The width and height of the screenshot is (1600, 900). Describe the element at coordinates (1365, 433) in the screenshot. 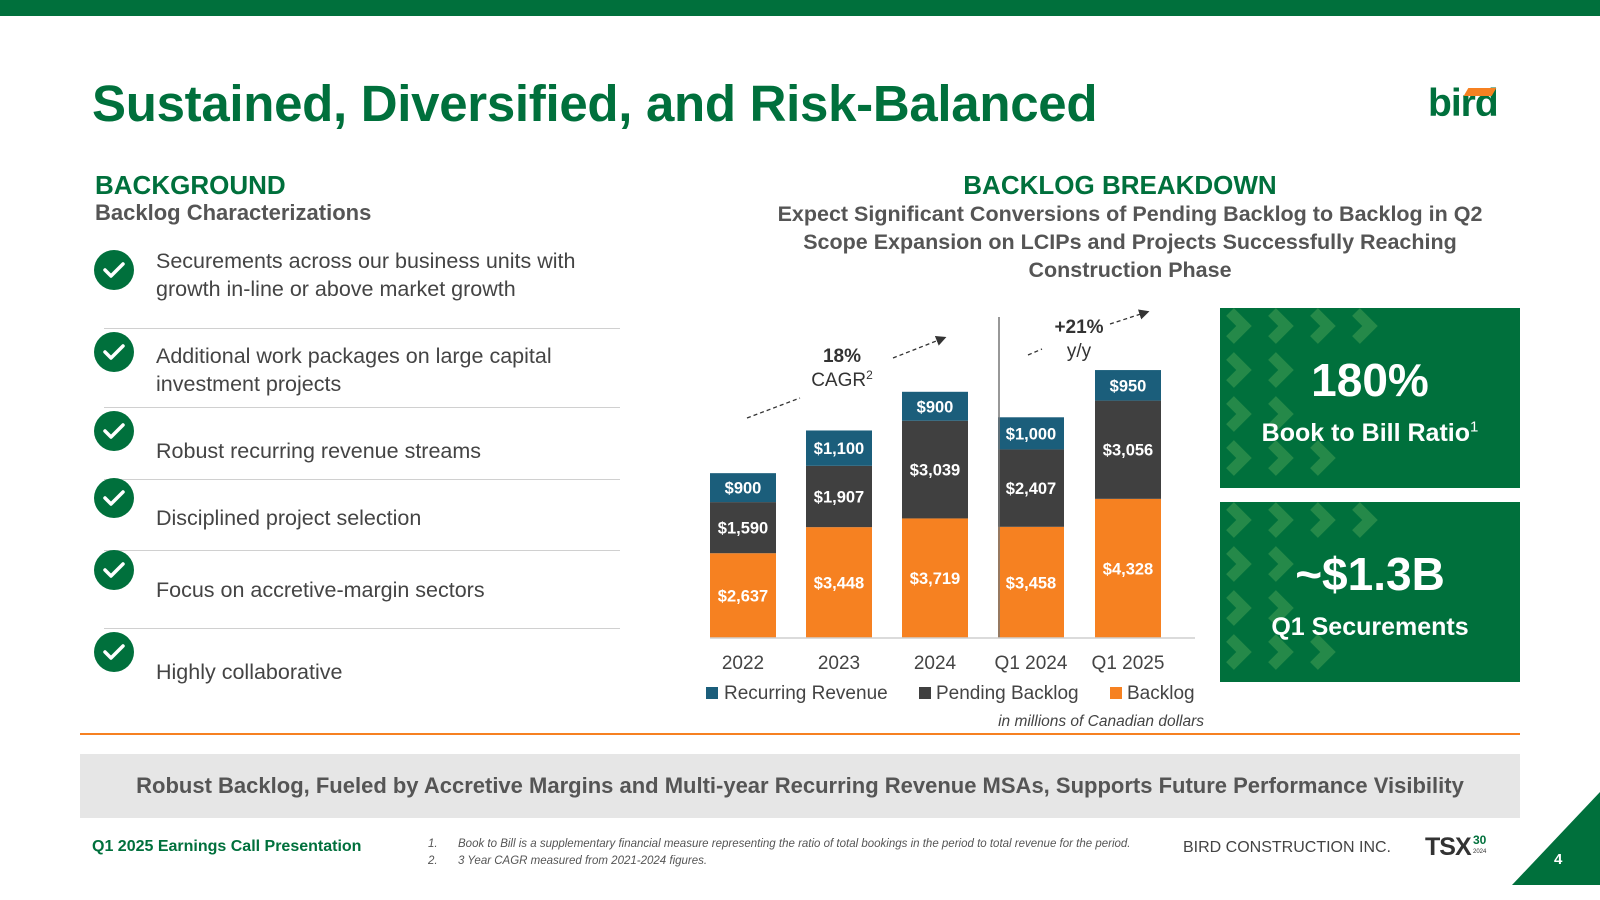

I see `book-to-bill-label-text: Book to Bill Ratio` at that location.